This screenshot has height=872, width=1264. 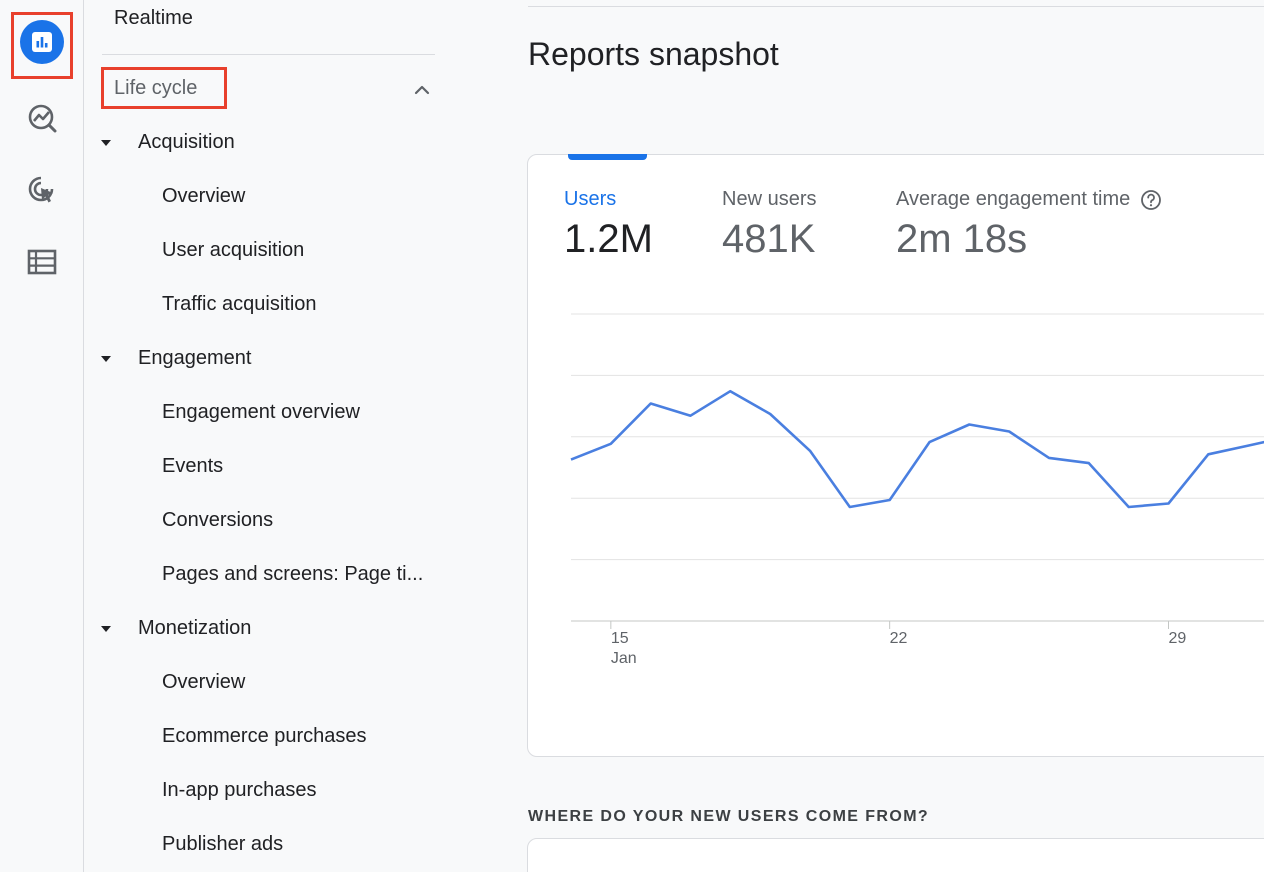 What do you see at coordinates (156, 88) in the screenshot?
I see `nav-section-life-cycle: Life cycle` at bounding box center [156, 88].